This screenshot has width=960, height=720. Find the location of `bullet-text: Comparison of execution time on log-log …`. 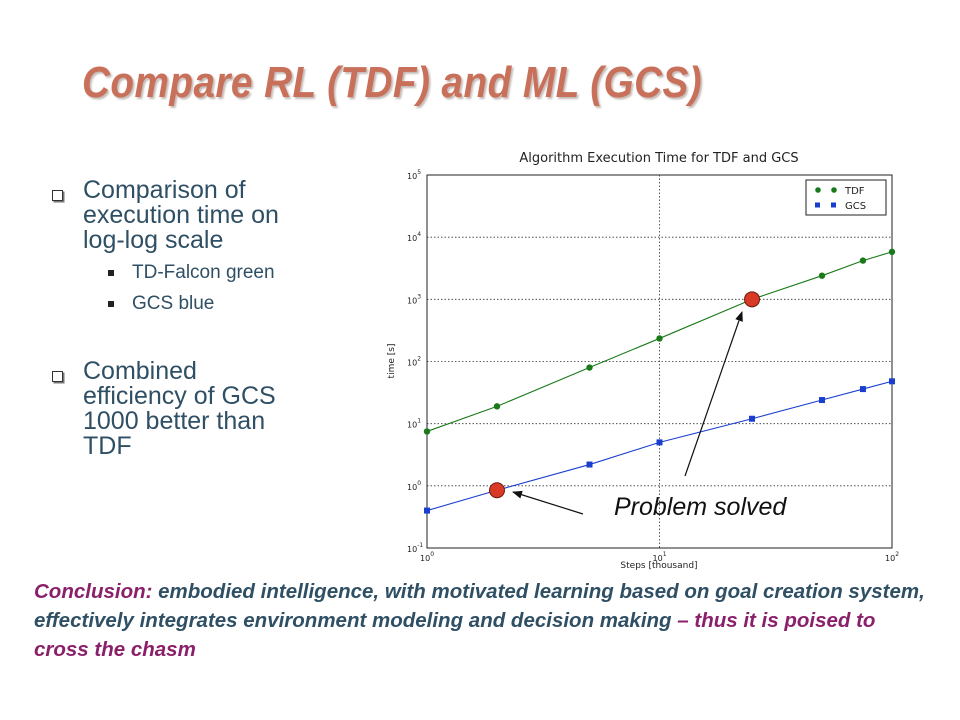

bullet-text: Comparison of execution time on log-log … is located at coordinates (181, 215).